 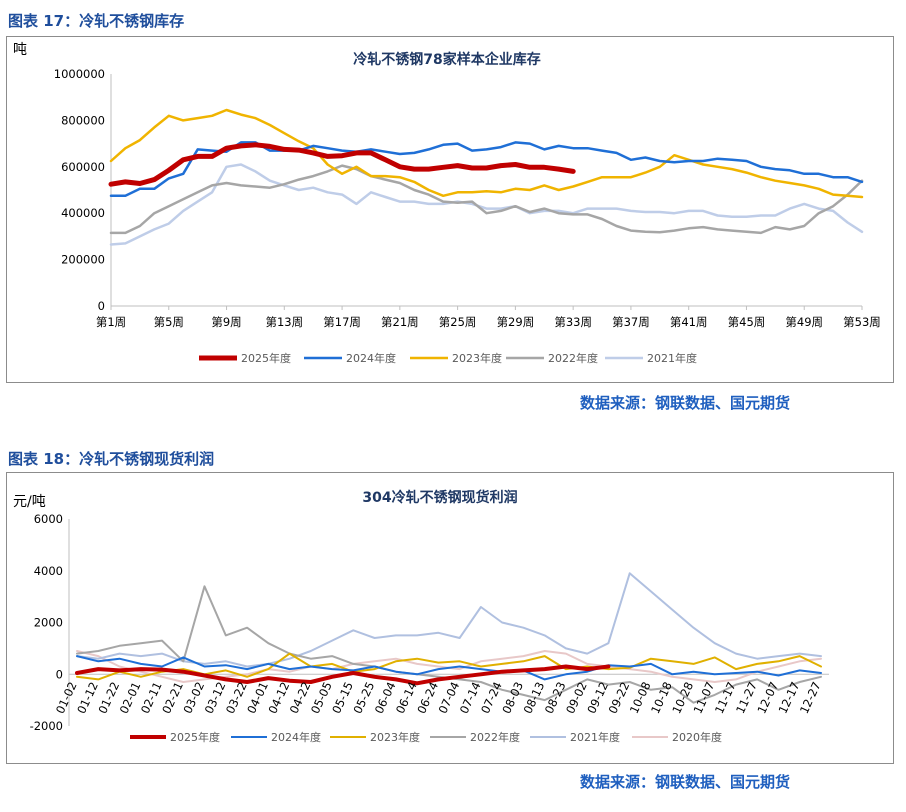 What do you see at coordinates (747, 322) in the screenshot?
I see `x-tick-label: 第45周` at bounding box center [747, 322].